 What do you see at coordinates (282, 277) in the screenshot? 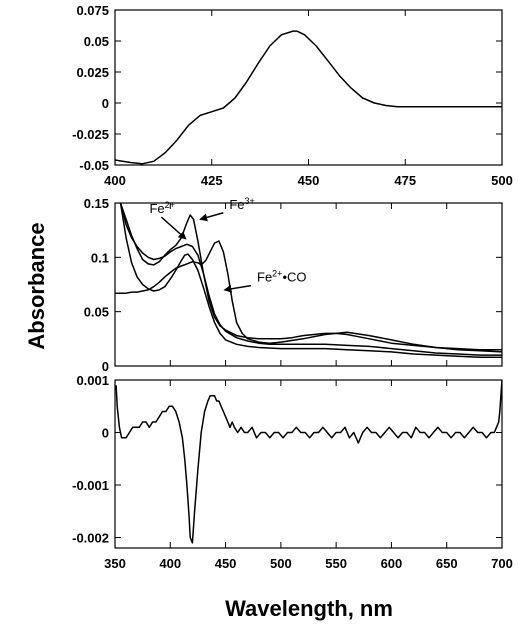
I see `annotation-label: Fe2+•CO` at bounding box center [282, 277].